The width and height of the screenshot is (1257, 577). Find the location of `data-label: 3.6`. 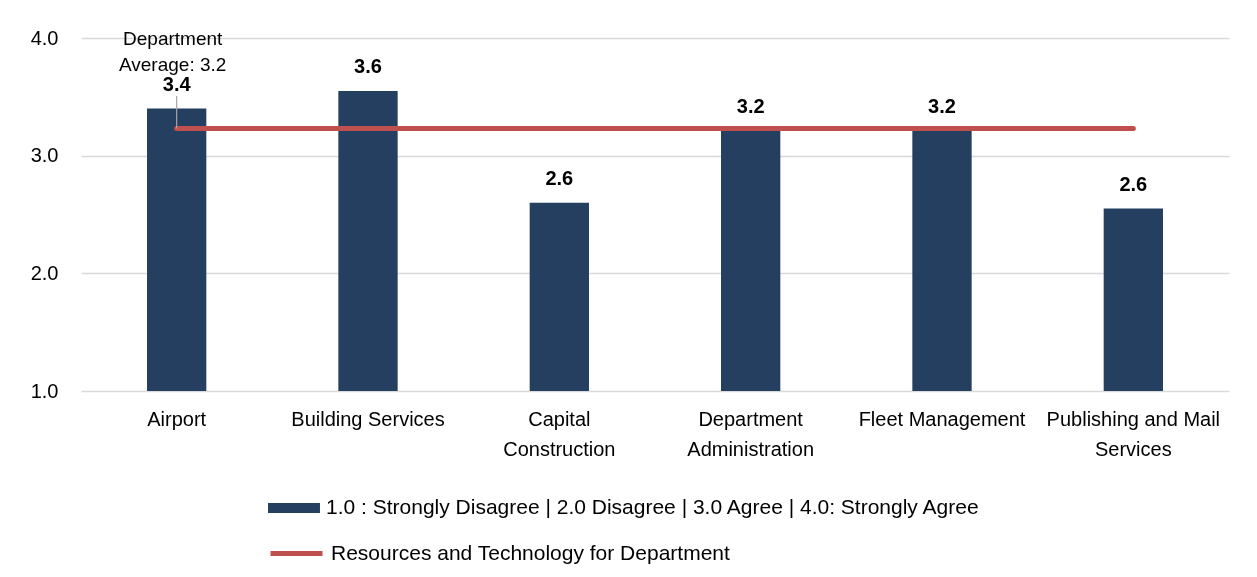

data-label: 3.6 is located at coordinates (368, 65).